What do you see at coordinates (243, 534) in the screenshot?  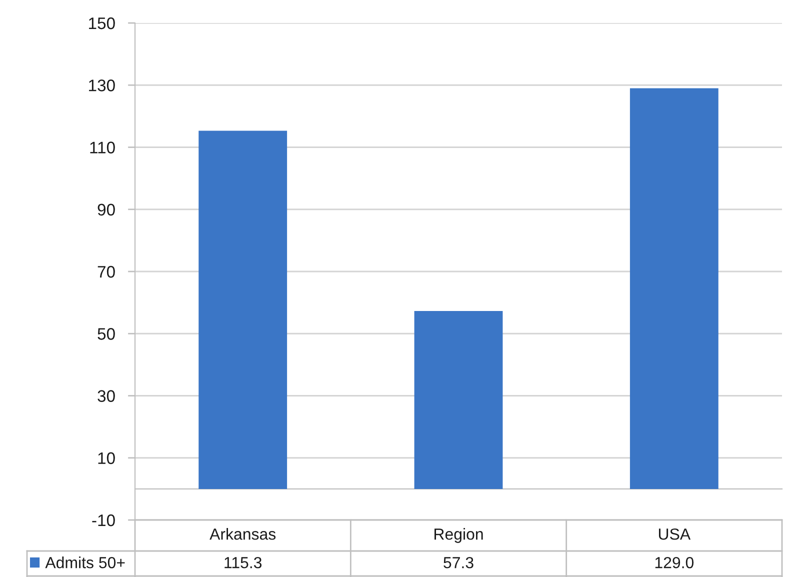 I see `x-tick-label: Arkansas` at bounding box center [243, 534].